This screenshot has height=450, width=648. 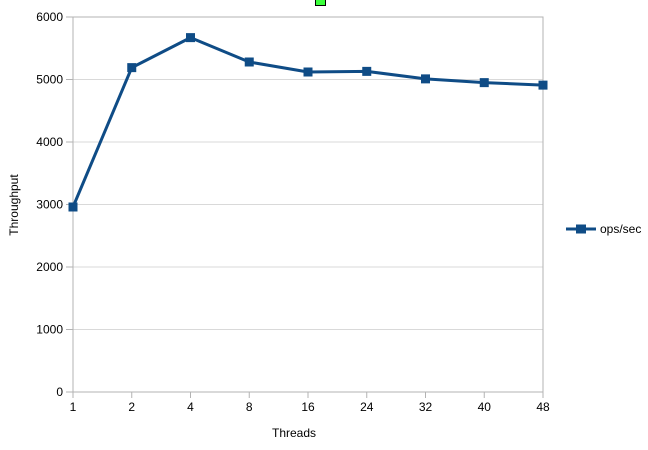 I want to click on x-tick-label: 40, so click(x=485, y=407).